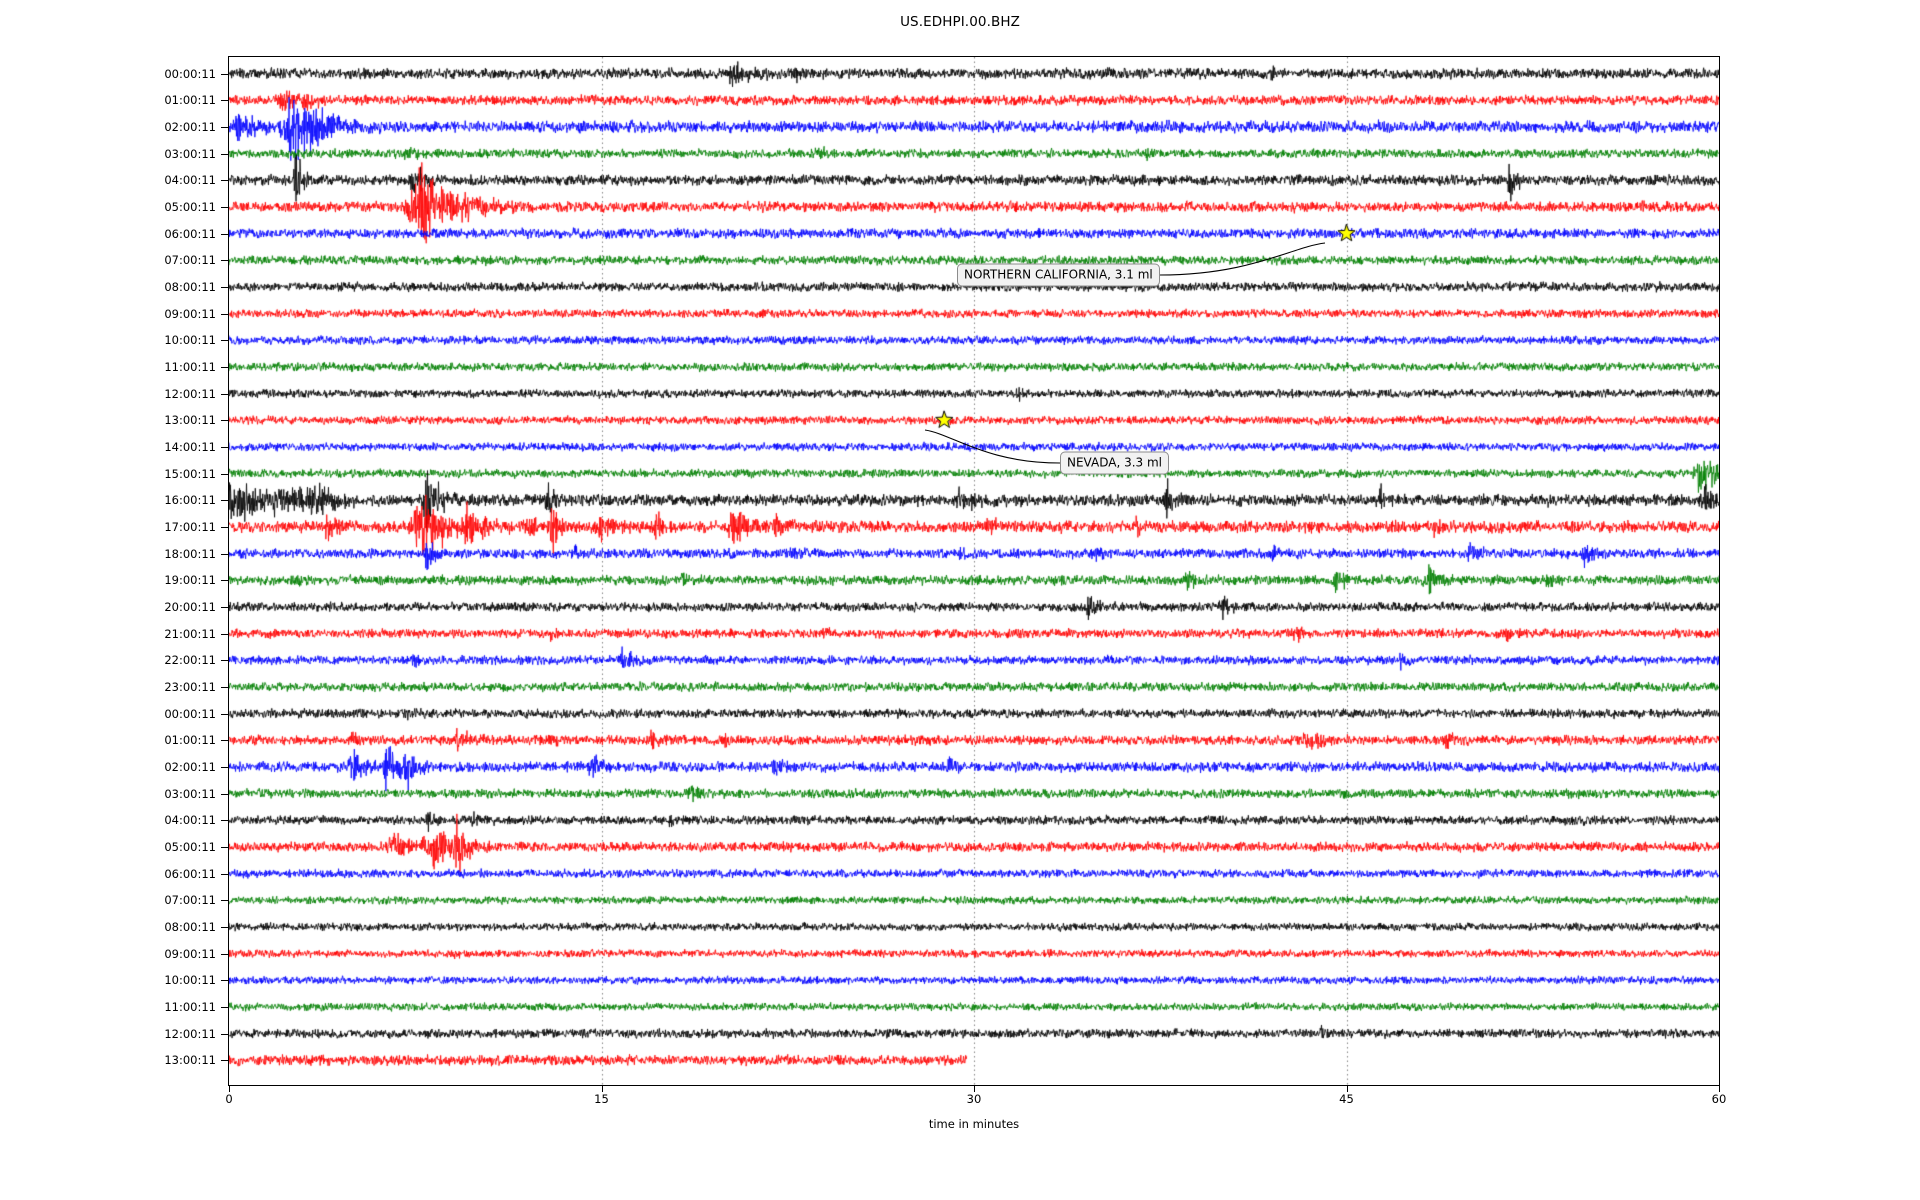 The width and height of the screenshot is (1920, 1200). What do you see at coordinates (190, 580) in the screenshot?
I see `y-axis-tick-label: 19:00:11` at bounding box center [190, 580].